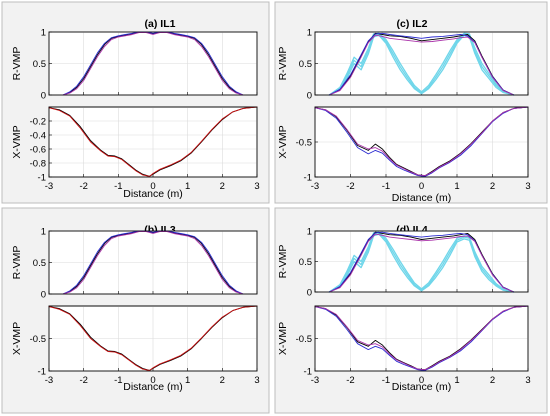 The image size is (550, 416). I want to click on panel-title: (a) IL1, so click(160, 24).